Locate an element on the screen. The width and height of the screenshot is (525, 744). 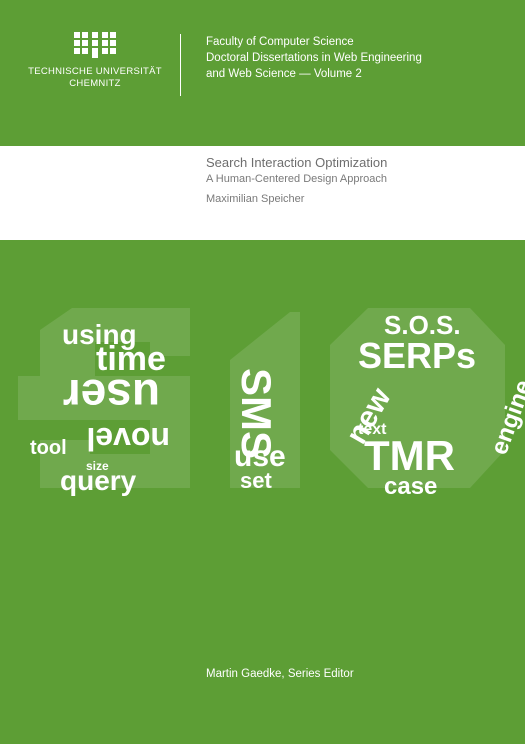
book-author: Maximilian Speicher is located at coordinates (255, 199).